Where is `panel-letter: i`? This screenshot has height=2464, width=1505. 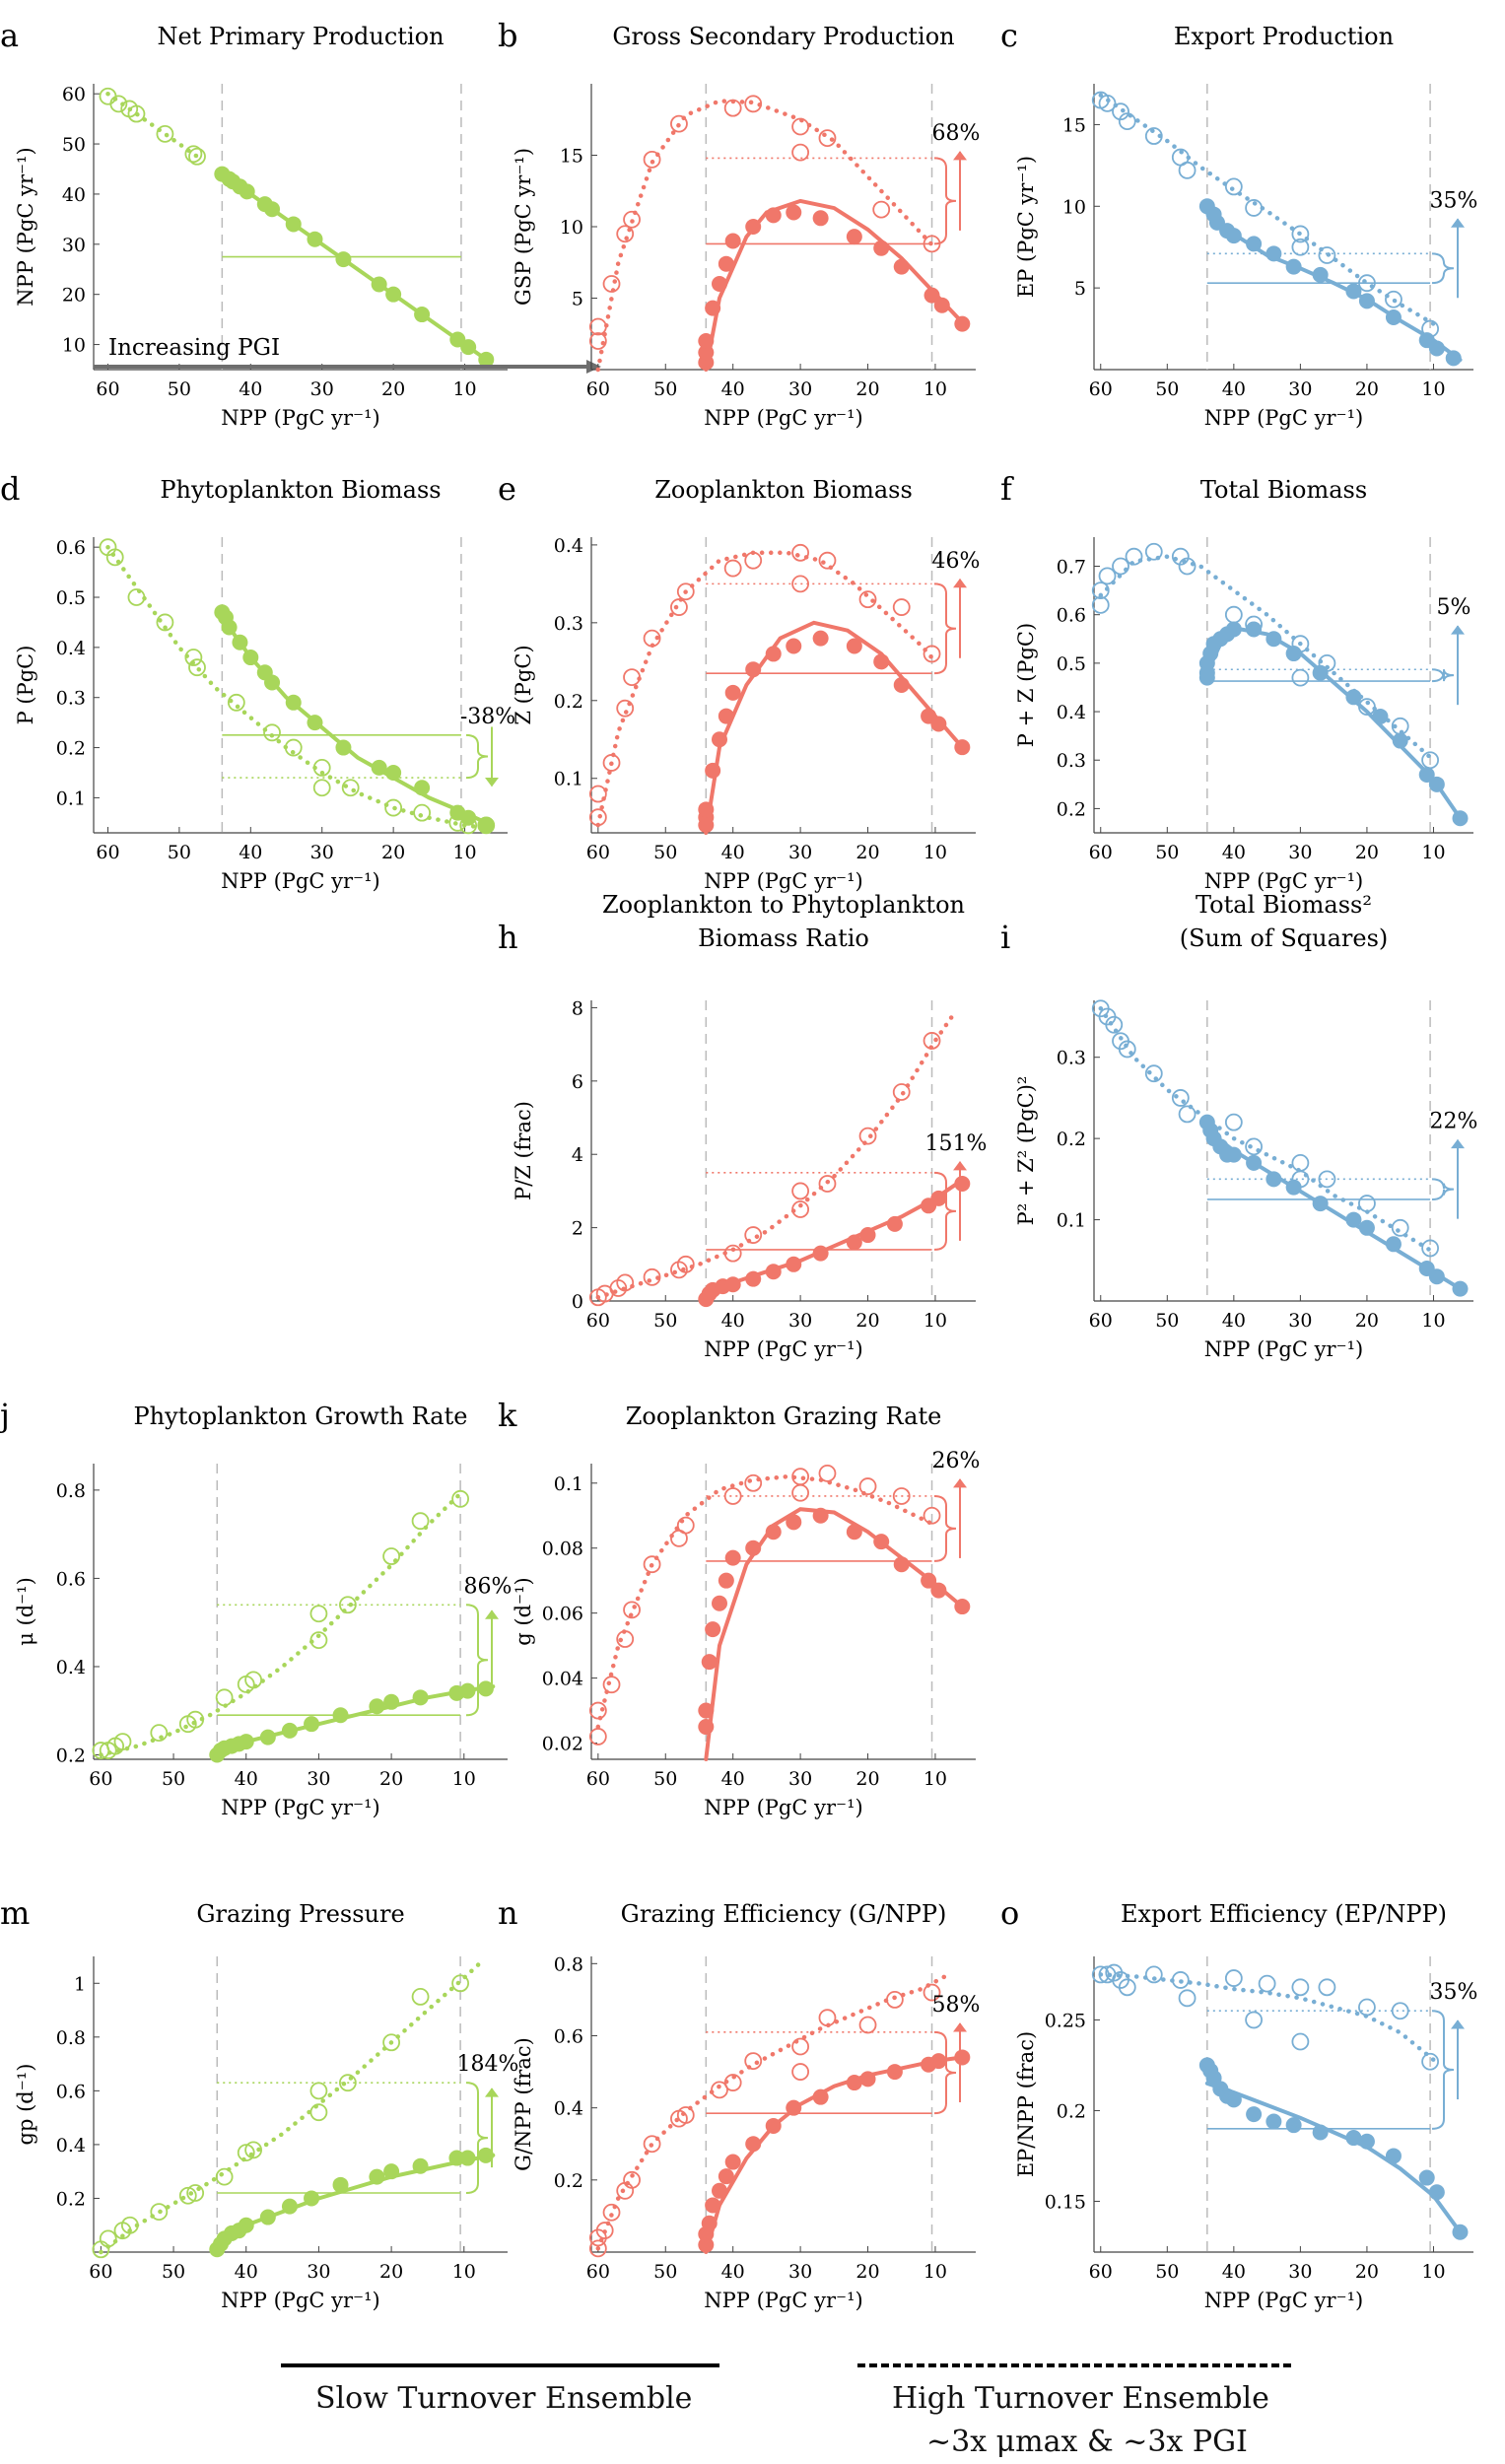 panel-letter: i is located at coordinates (1005, 937).